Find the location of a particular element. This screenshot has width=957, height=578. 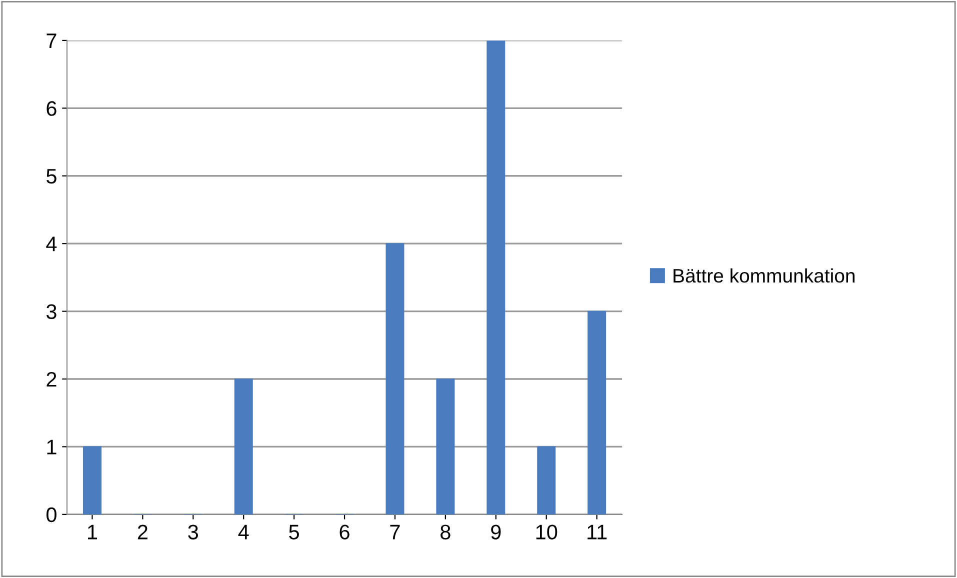

y-tick-label: 1 is located at coordinates (51, 447).